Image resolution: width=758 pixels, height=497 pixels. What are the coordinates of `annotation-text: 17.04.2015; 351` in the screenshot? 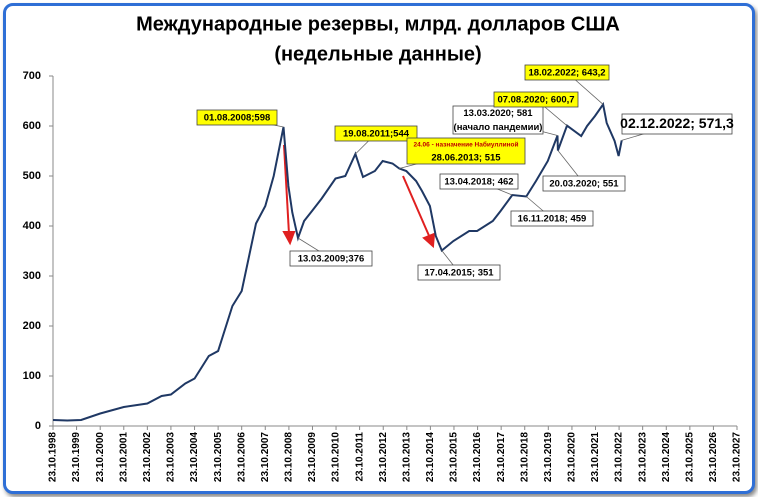 It's located at (459, 273).